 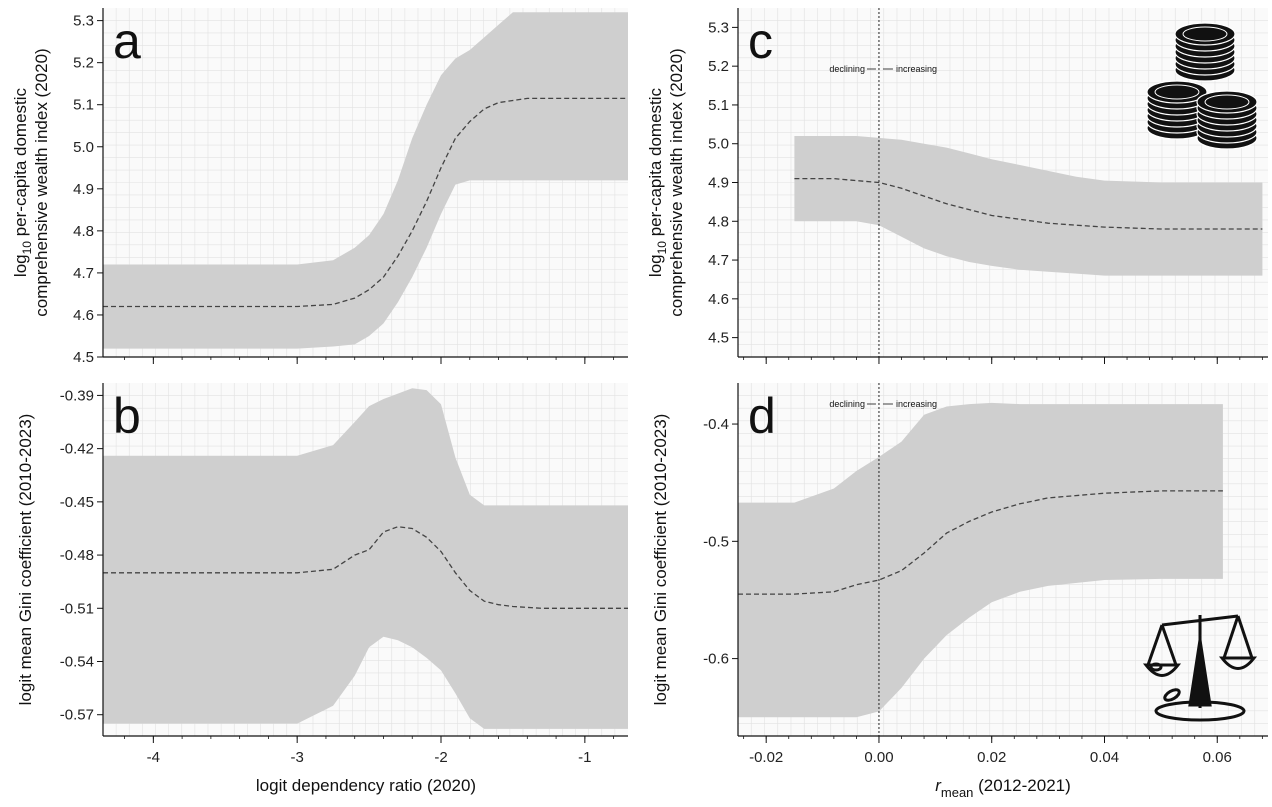 What do you see at coordinates (716, 541) in the screenshot?
I see `y-tick-label: -0.5` at bounding box center [716, 541].